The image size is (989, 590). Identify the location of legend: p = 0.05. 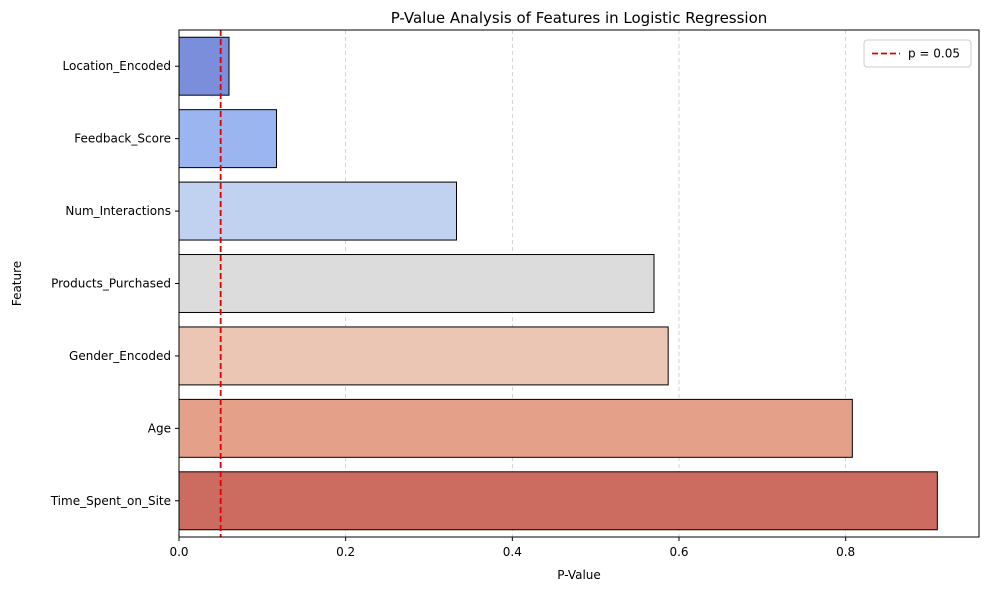
(917, 53).